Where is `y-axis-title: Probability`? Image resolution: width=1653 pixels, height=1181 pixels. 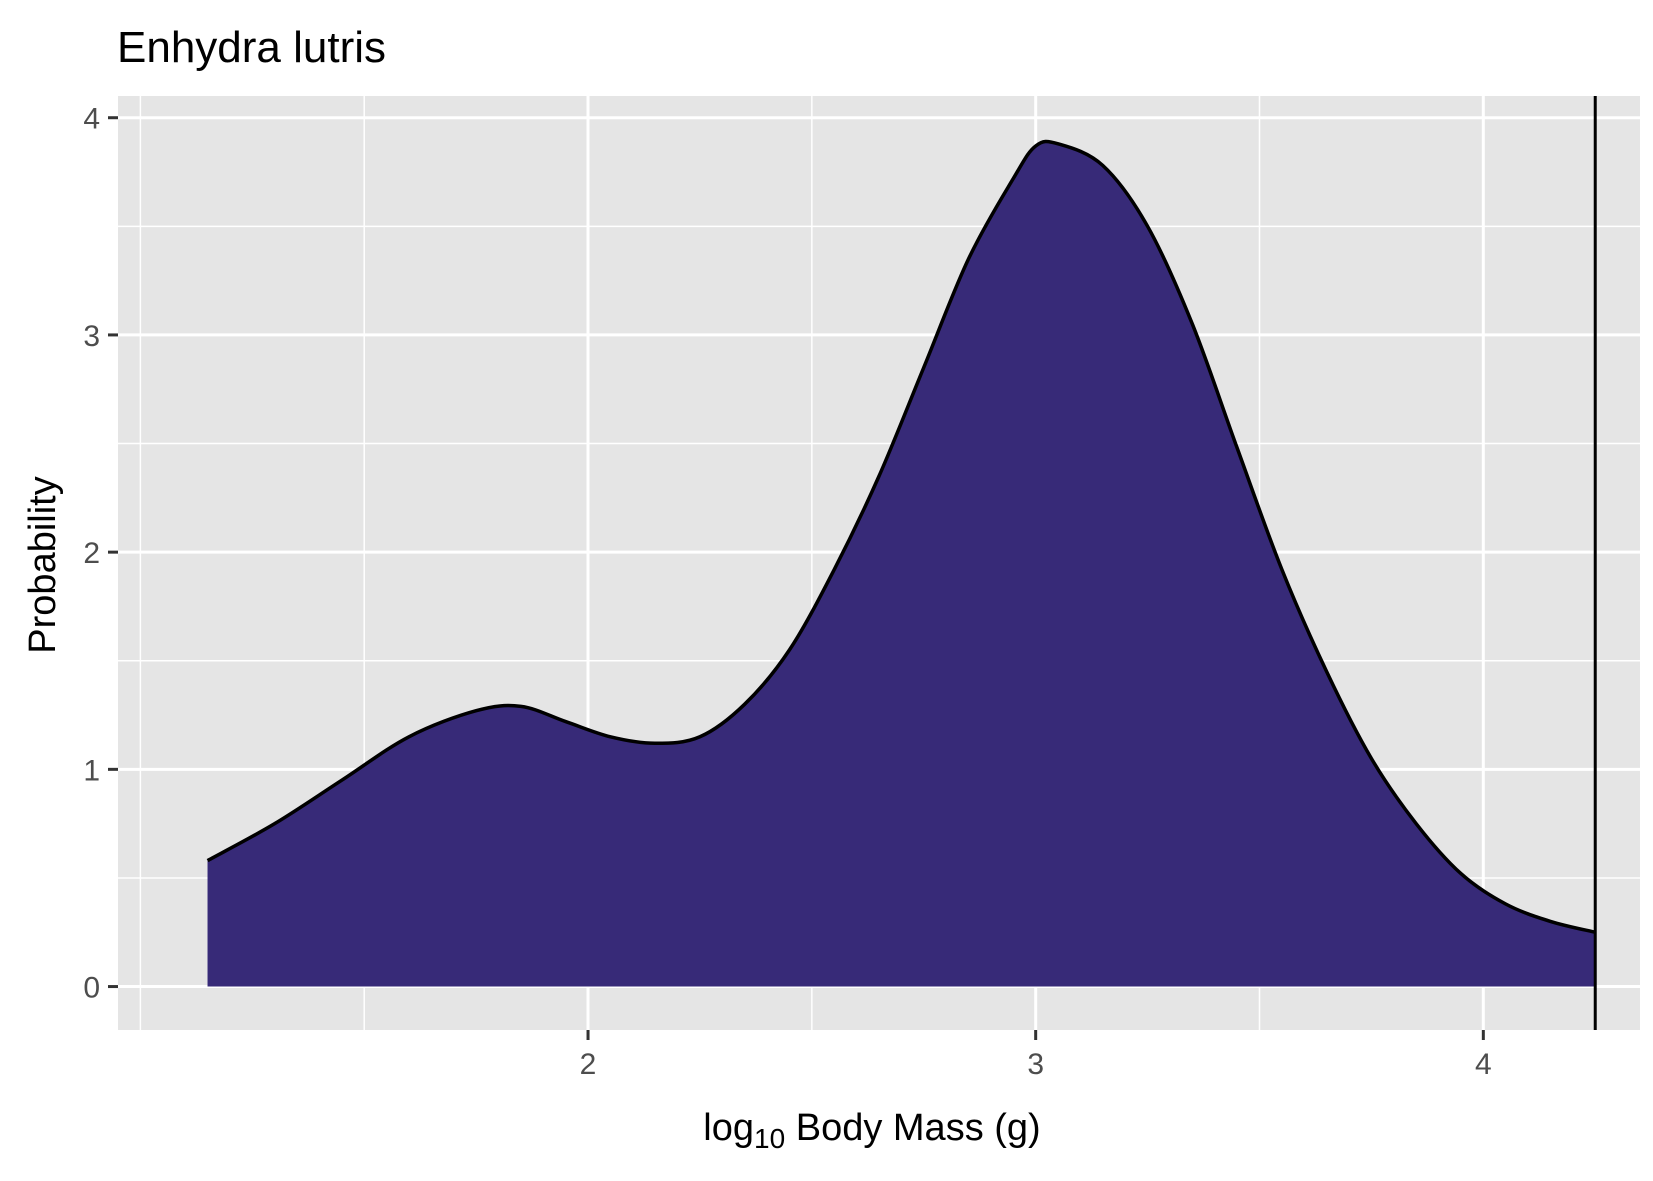 y-axis-title: Probability is located at coordinates (43, 564).